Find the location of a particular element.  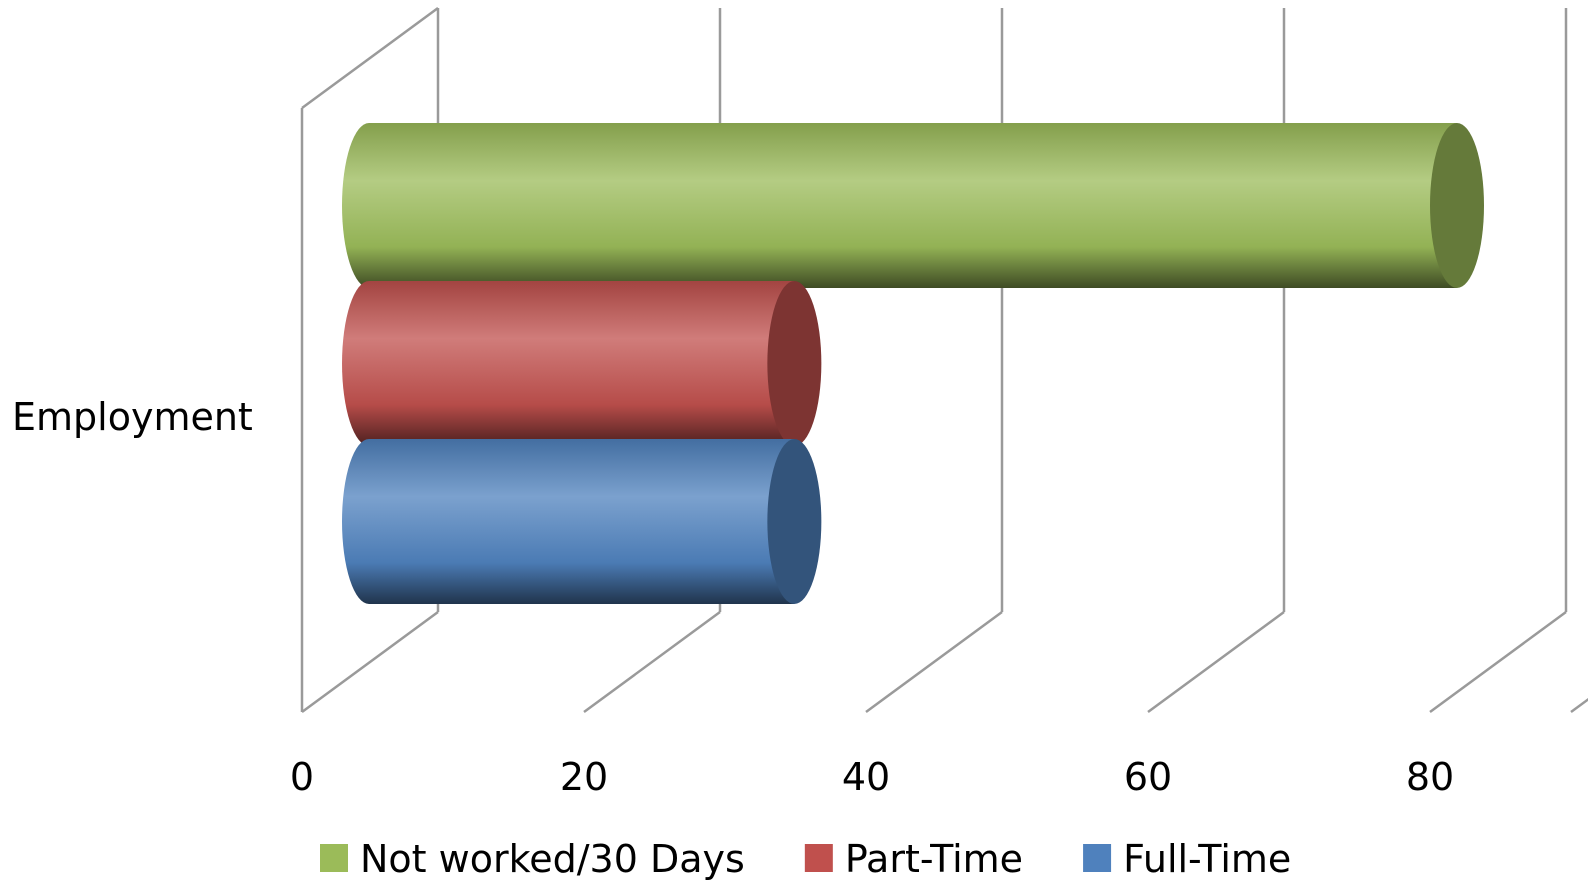

category-label-employment: Employment is located at coordinates (132, 417).